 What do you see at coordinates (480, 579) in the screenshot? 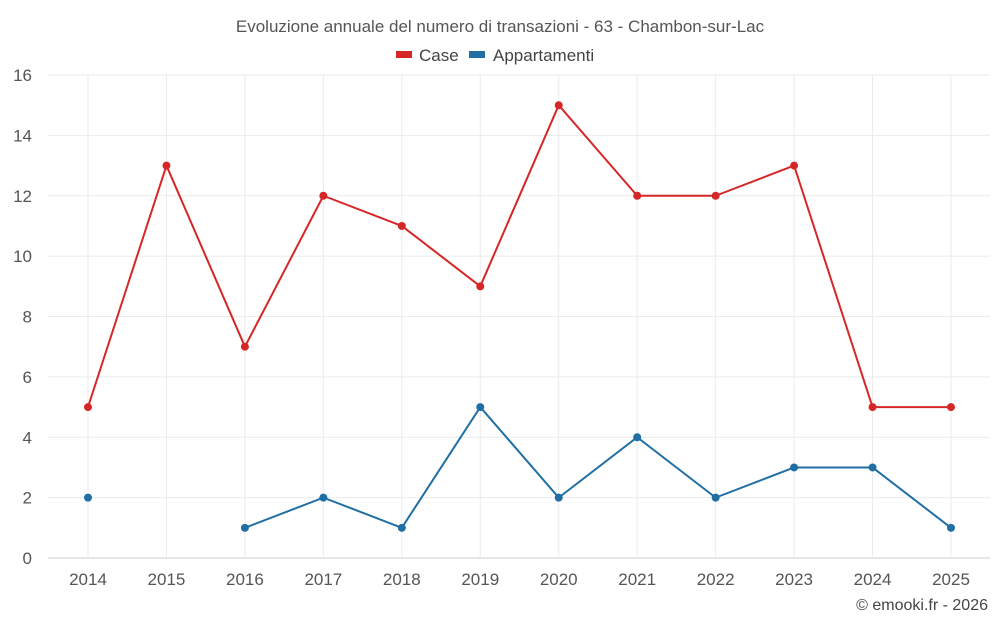
I see `x-tick-label: 2019` at bounding box center [480, 579].